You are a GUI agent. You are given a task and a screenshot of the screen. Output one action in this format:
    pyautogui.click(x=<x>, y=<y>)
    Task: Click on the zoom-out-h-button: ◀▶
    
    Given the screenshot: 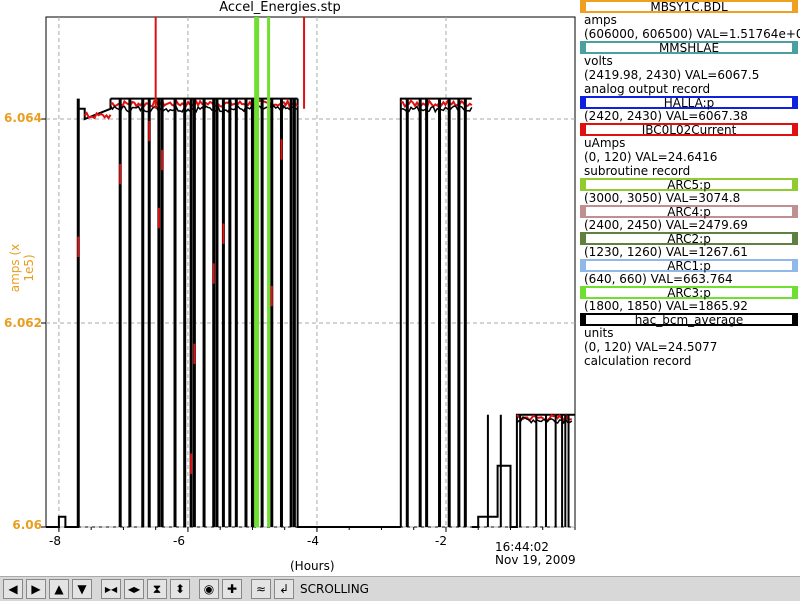 What is the action you would take?
    pyautogui.click(x=134, y=589)
    